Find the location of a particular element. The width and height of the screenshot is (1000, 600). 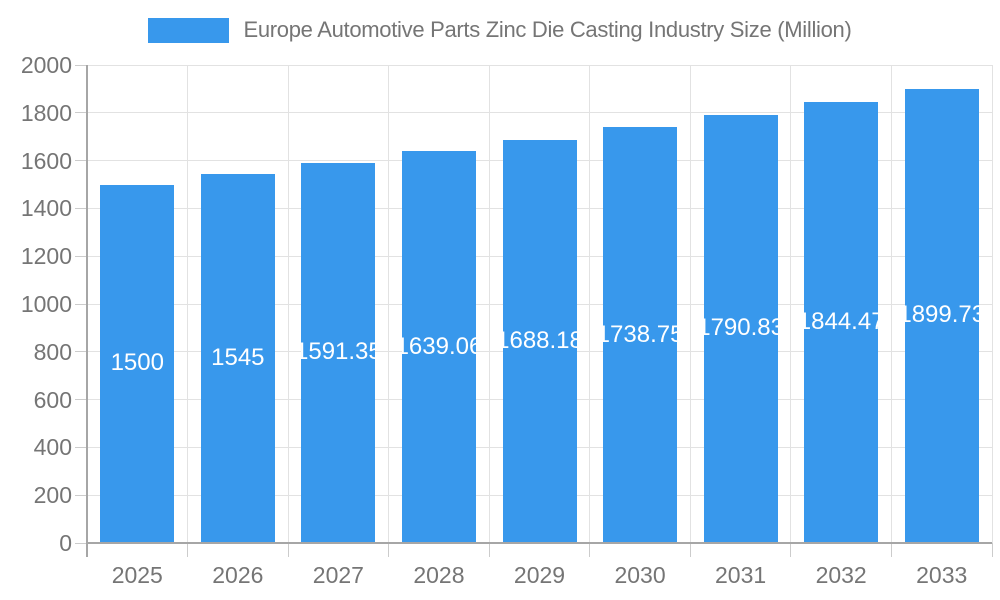

bar-value-label: 1639.06 is located at coordinates (438, 346).